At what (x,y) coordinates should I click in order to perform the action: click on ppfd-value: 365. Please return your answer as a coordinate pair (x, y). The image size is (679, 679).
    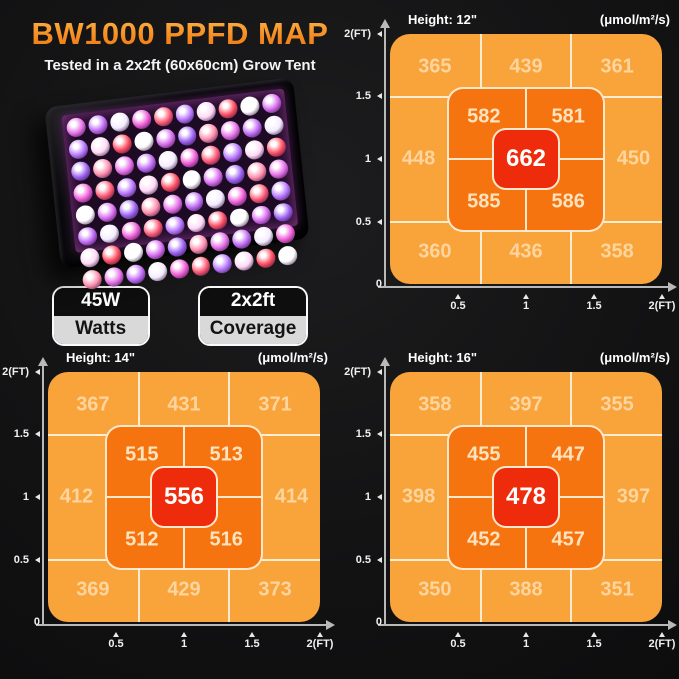
    Looking at the image, I should click on (435, 66).